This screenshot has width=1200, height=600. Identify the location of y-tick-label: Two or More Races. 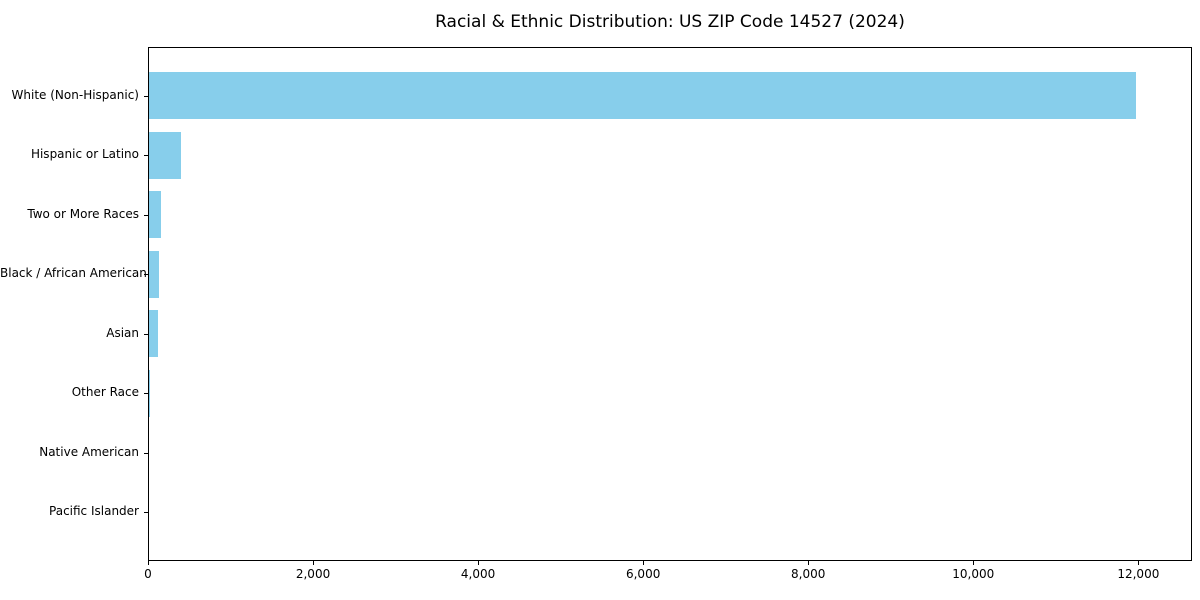
(83, 213).